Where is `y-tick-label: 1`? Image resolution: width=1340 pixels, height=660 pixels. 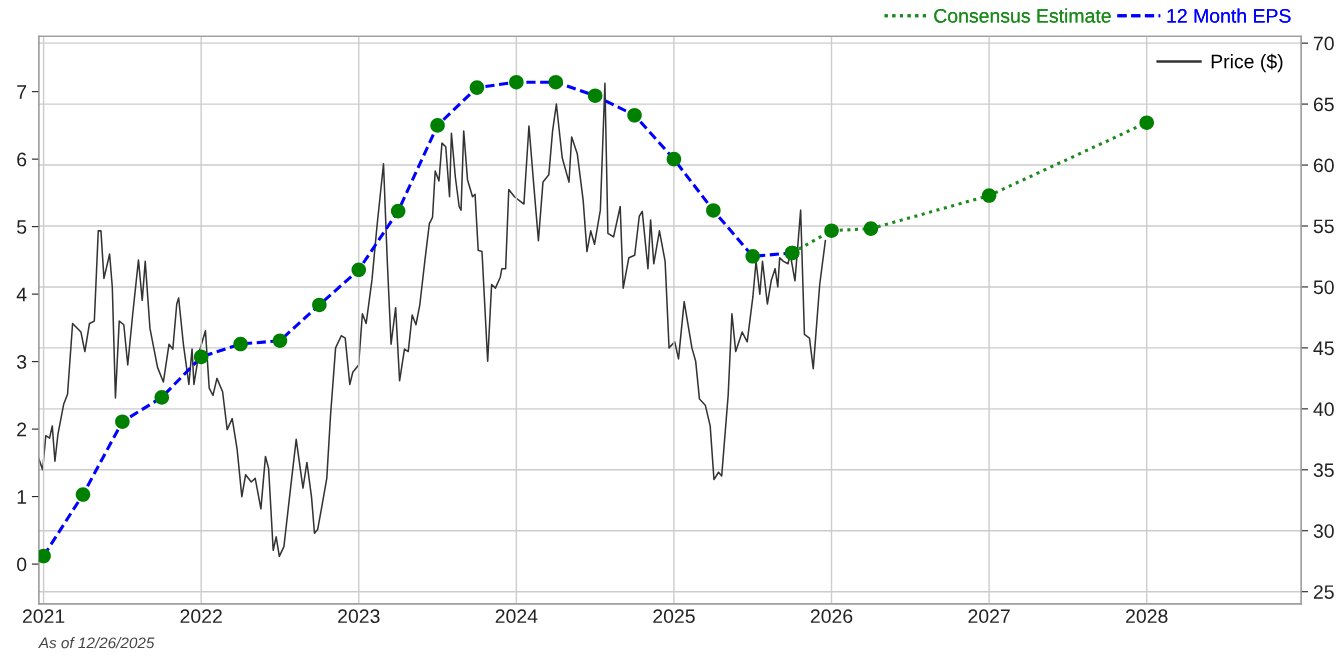
y-tick-label: 1 is located at coordinates (22, 497).